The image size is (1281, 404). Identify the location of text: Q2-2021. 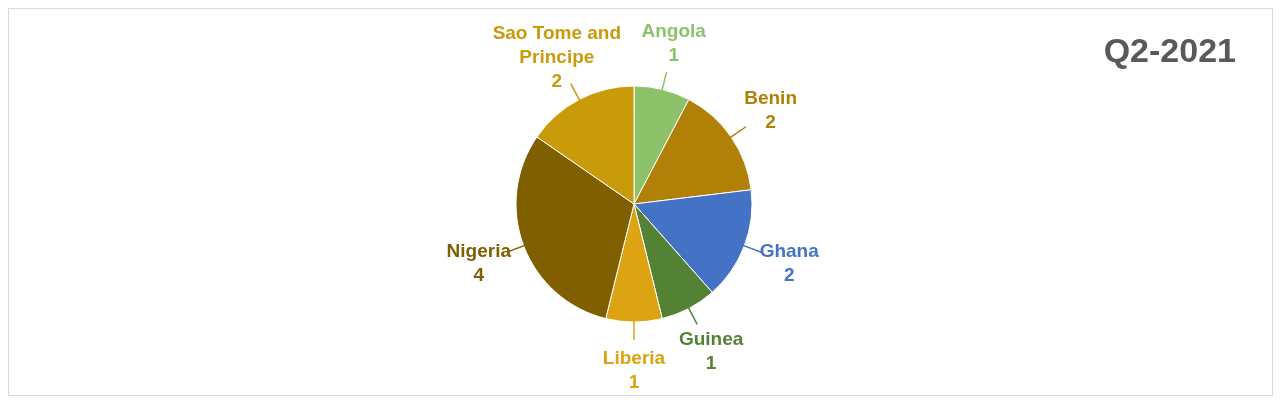
(1169, 50).